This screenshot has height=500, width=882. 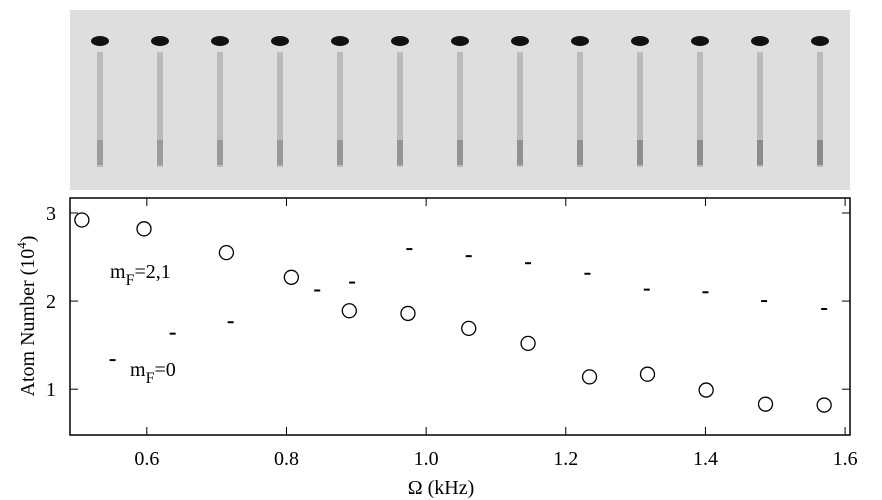 I want to click on y-tick-label: 2, so click(x=51, y=302).